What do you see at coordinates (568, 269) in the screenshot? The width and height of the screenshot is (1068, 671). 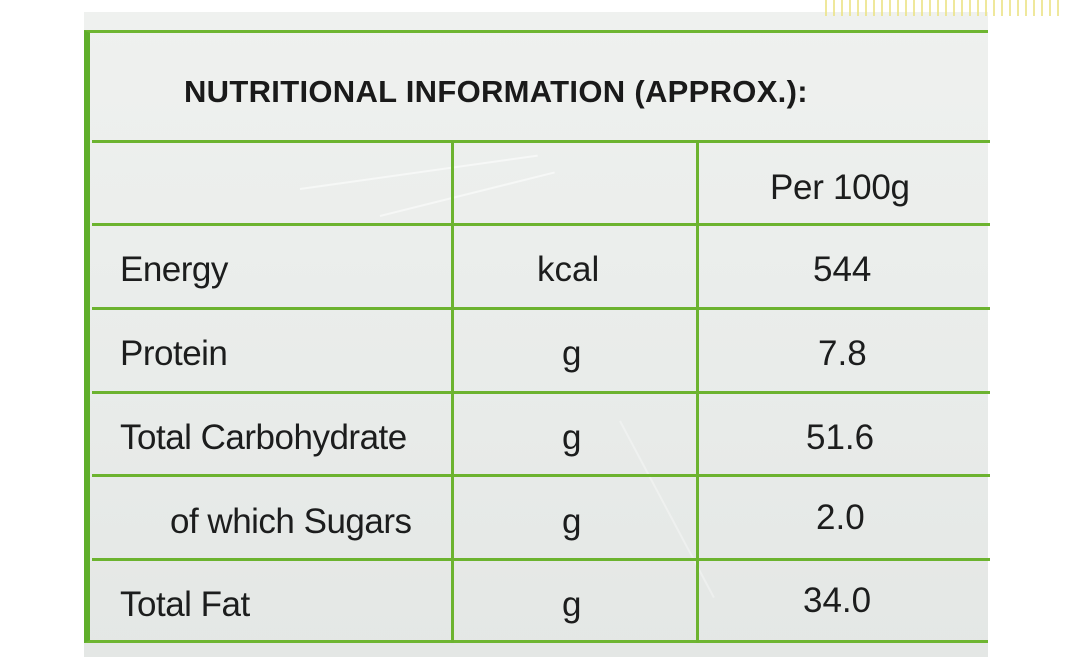 I see `nutrient-unit: kcal` at bounding box center [568, 269].